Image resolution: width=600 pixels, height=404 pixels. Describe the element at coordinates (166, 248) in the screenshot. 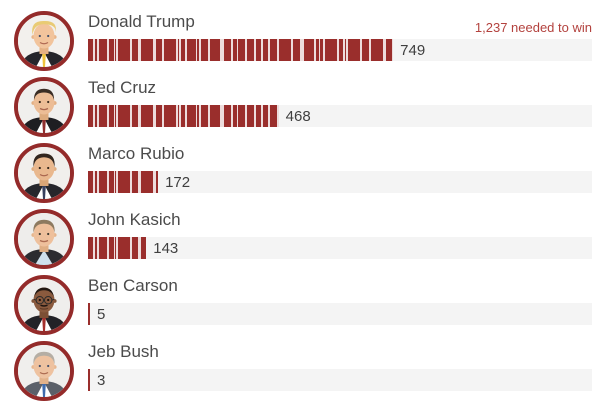

I see `delegate-count: 143` at that location.